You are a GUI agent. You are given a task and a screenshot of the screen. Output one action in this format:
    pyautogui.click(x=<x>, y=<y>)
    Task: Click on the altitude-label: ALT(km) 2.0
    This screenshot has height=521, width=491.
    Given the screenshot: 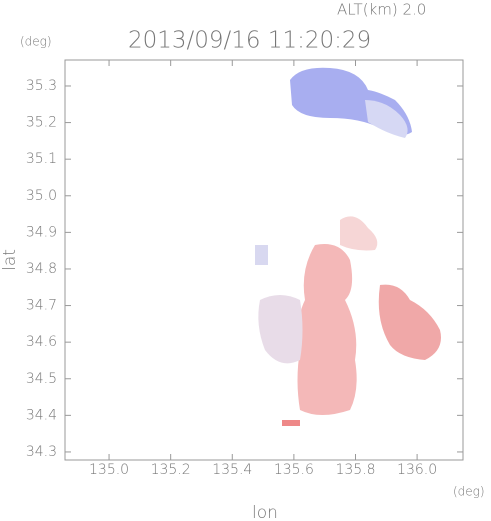 What is the action you would take?
    pyautogui.click(x=381, y=10)
    